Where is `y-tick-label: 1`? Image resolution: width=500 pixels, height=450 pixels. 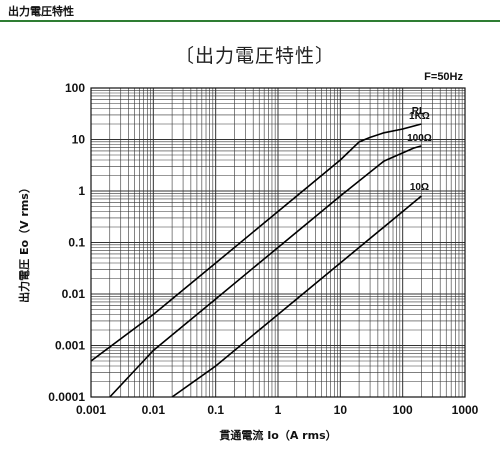
y-tick-label: 1 is located at coordinates (81, 191).